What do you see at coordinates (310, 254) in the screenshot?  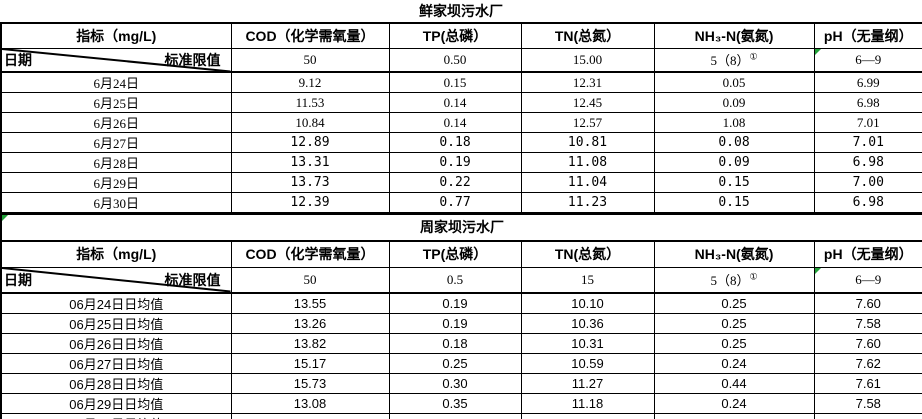 I see `header-cod: COD（化学需氧量）` at bounding box center [310, 254].